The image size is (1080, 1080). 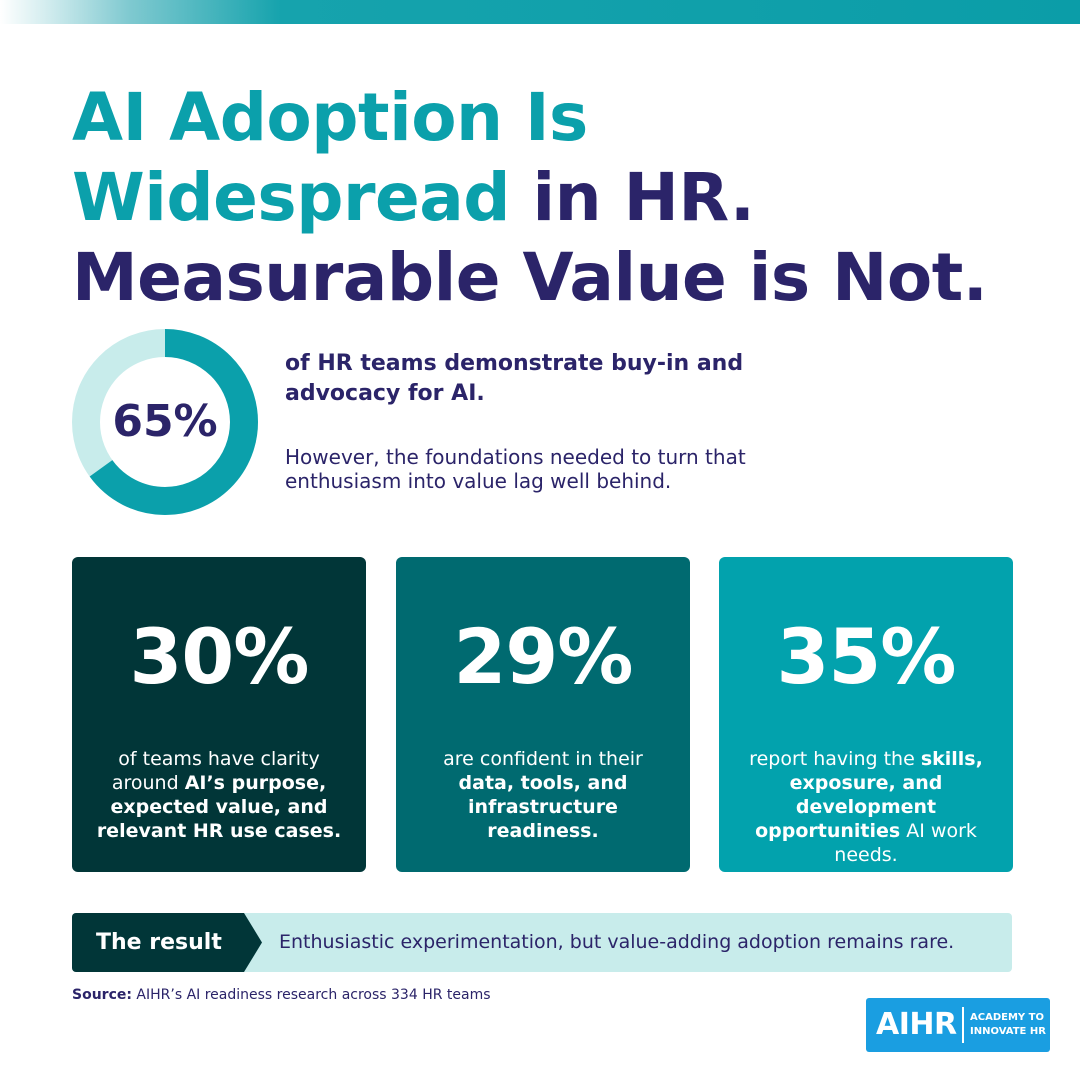 I want to click on title-accent-word: Widespread, so click(x=291, y=197).